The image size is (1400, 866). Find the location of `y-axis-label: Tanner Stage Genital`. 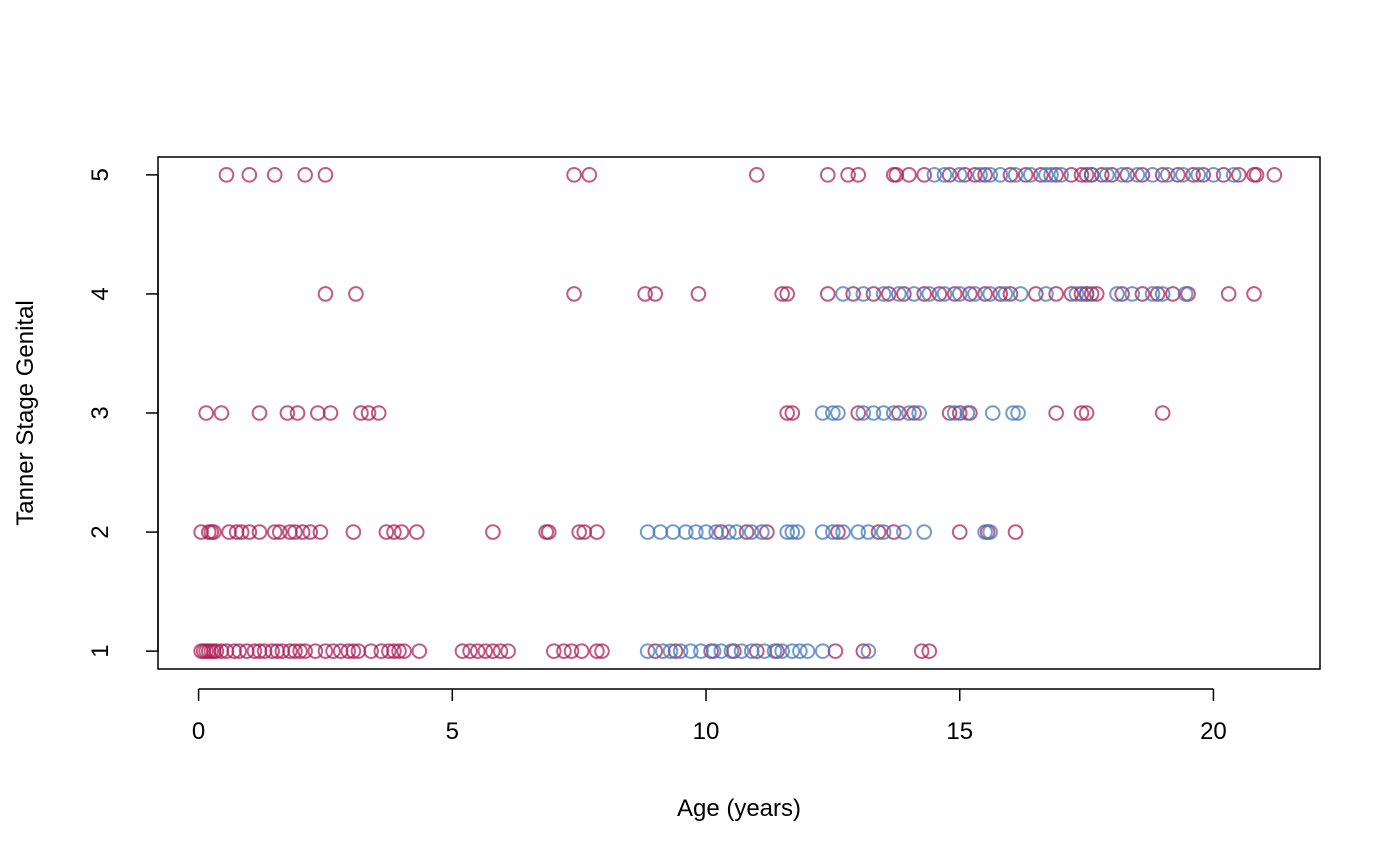

y-axis-label: Tanner Stage Genital is located at coordinates (25, 412).